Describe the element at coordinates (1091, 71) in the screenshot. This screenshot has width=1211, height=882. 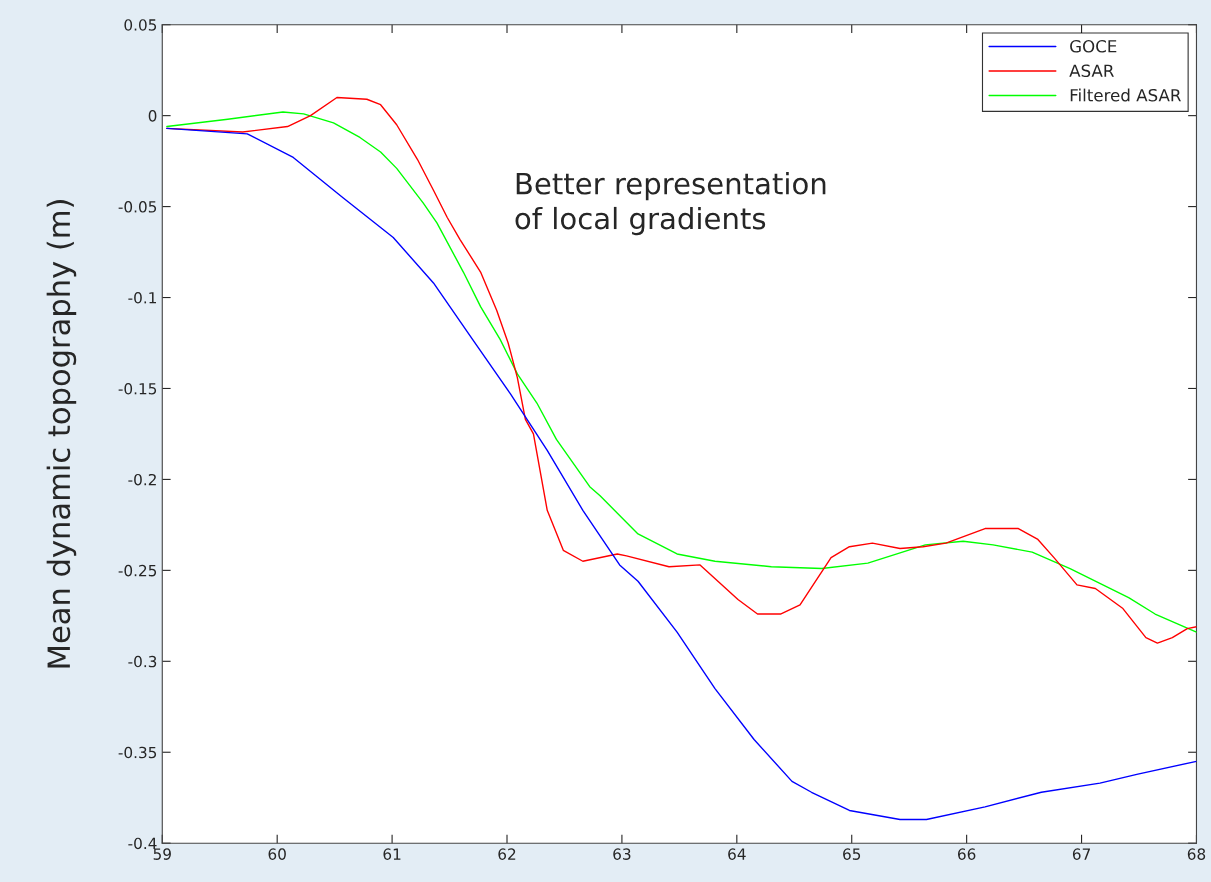
I see `legend-label: ASAR` at that location.